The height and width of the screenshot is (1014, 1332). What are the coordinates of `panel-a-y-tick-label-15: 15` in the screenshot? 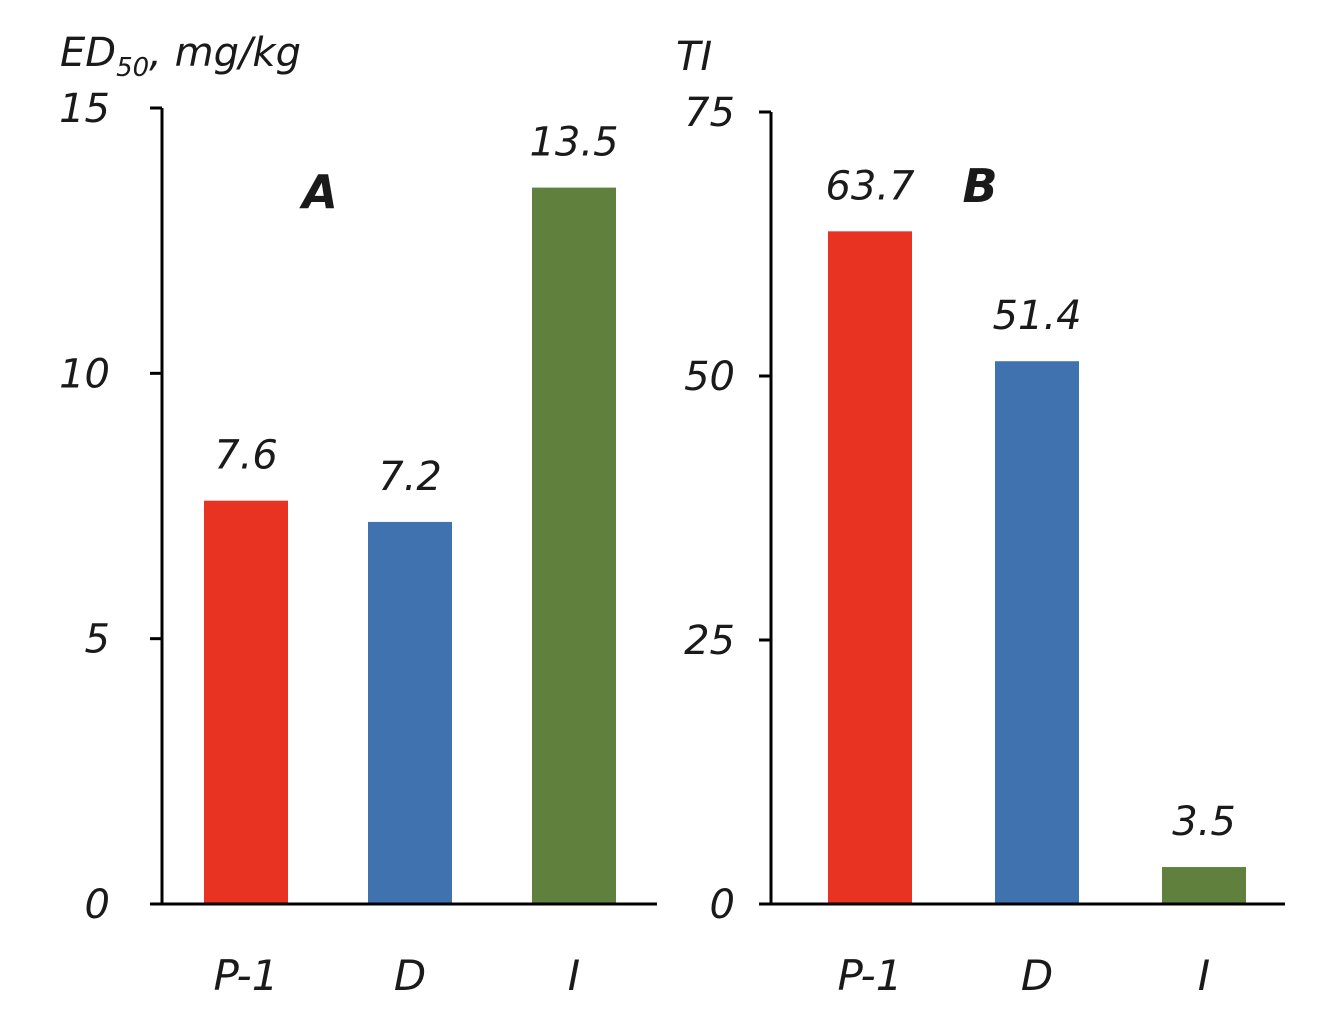 It's located at (84, 109).